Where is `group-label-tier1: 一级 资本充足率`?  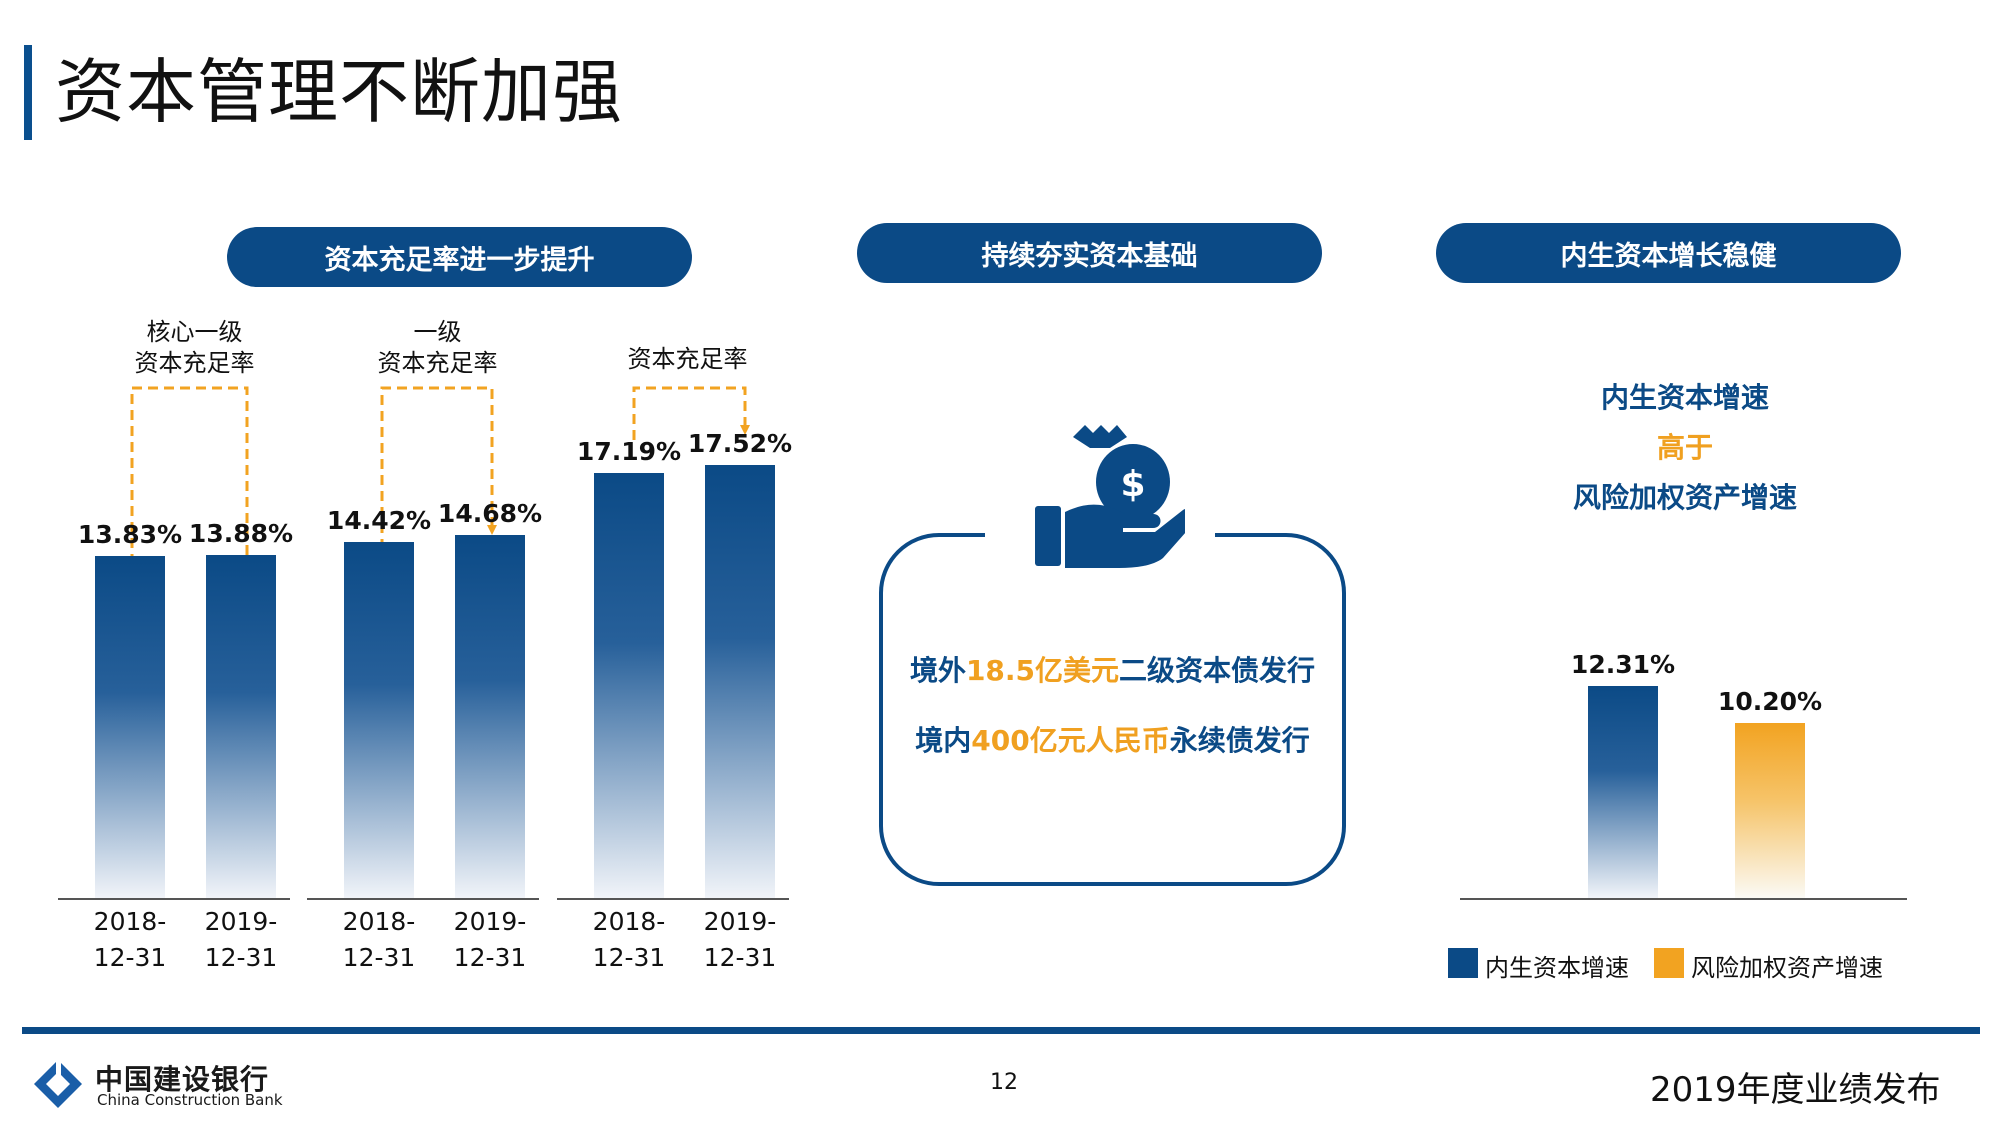
group-label-tier1: 一级 资本充足率 is located at coordinates (437, 347).